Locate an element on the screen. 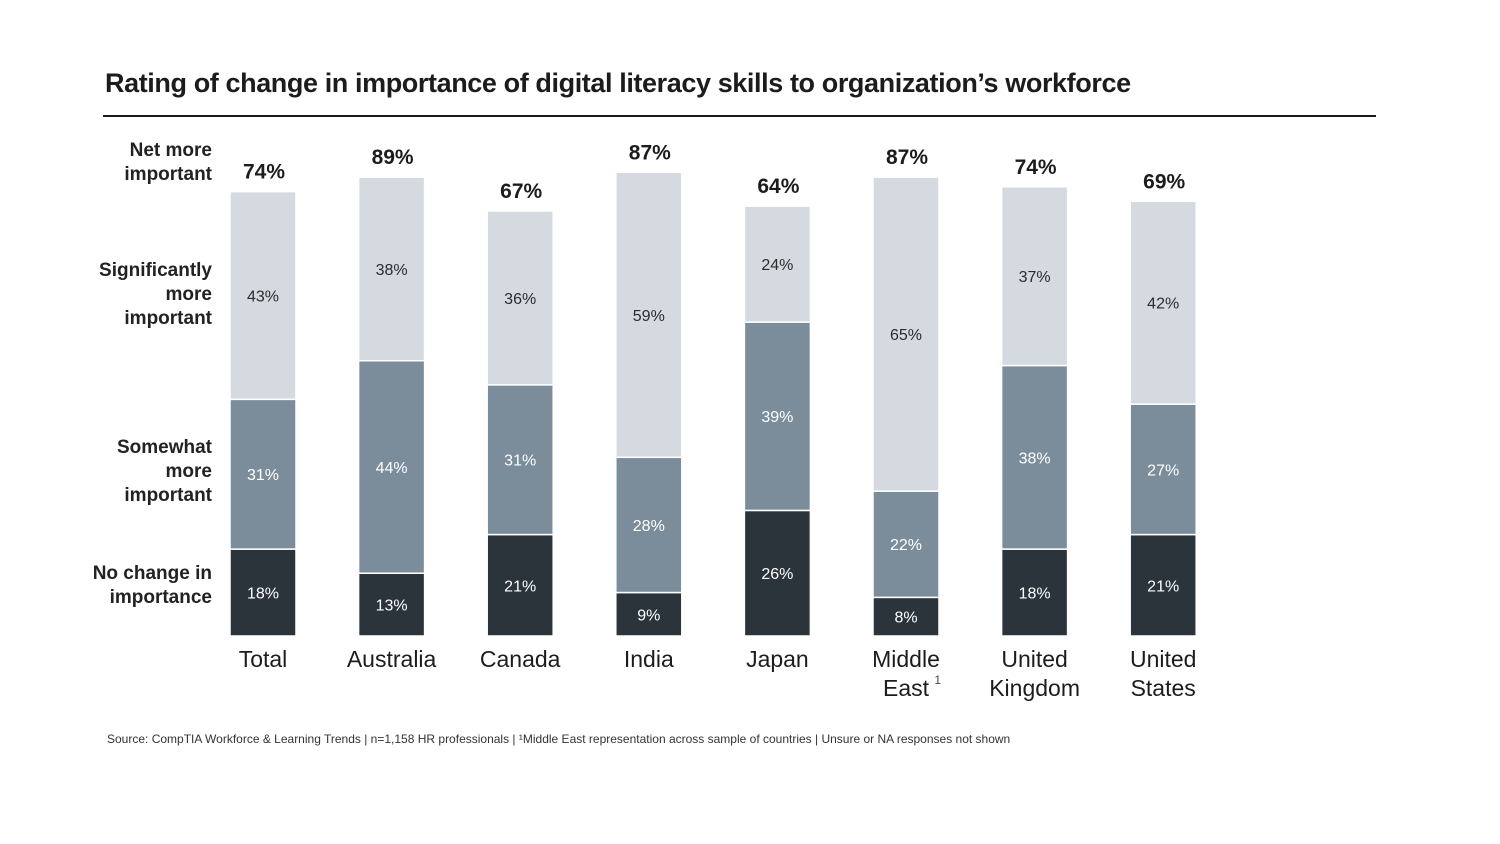  total-label-united-kingdom: 74% is located at coordinates (1036, 167).